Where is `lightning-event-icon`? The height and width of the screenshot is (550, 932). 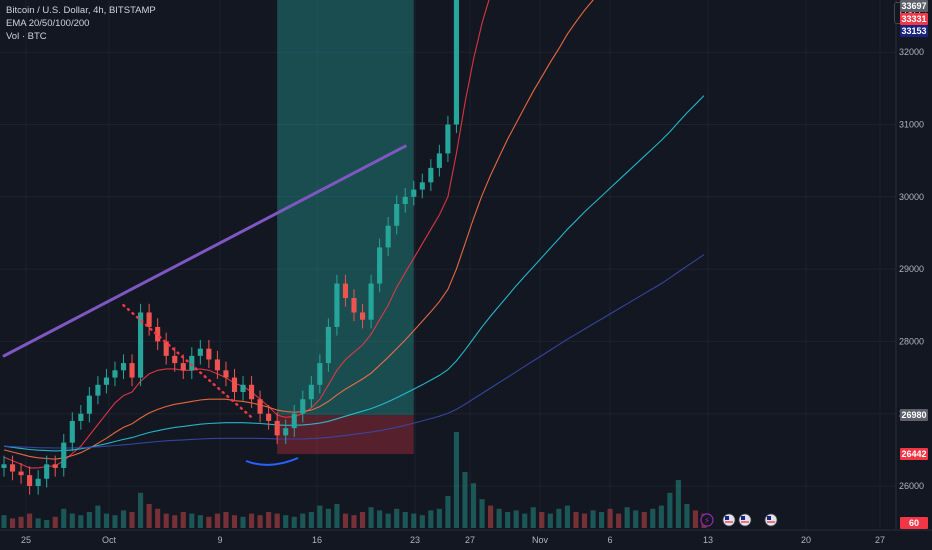 lightning-event-icon is located at coordinates (707, 520).